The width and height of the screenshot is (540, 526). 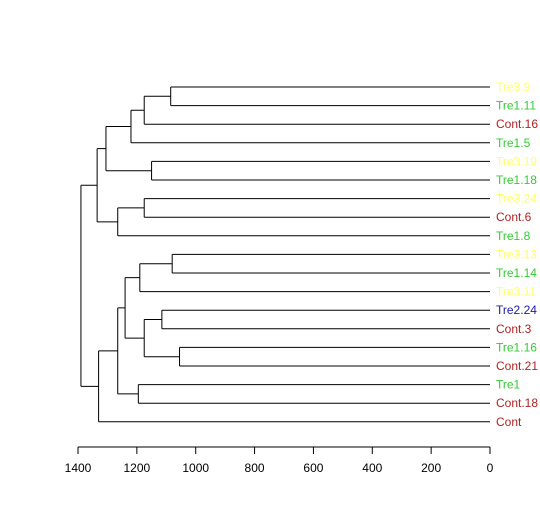 What do you see at coordinates (372, 468) in the screenshot?
I see `x-tick-label: 400` at bounding box center [372, 468].